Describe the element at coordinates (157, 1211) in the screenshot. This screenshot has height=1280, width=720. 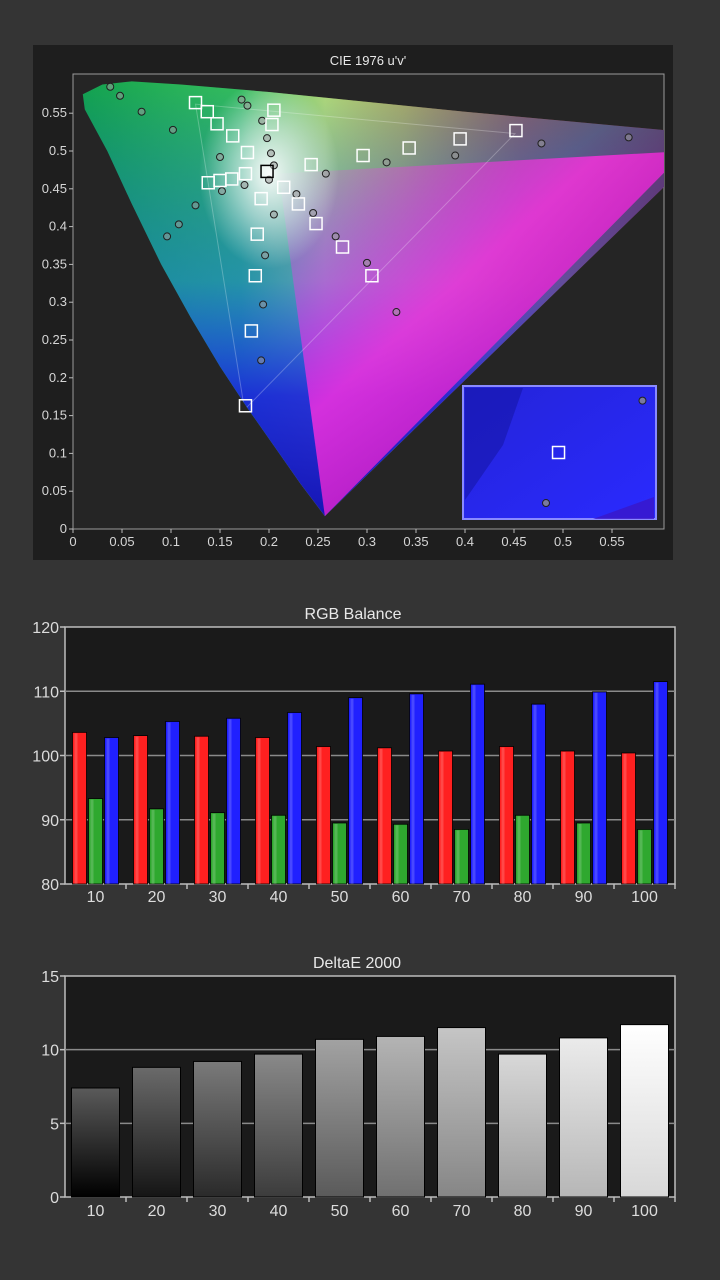
I see `deltae-x-tick-label: 20` at that location.